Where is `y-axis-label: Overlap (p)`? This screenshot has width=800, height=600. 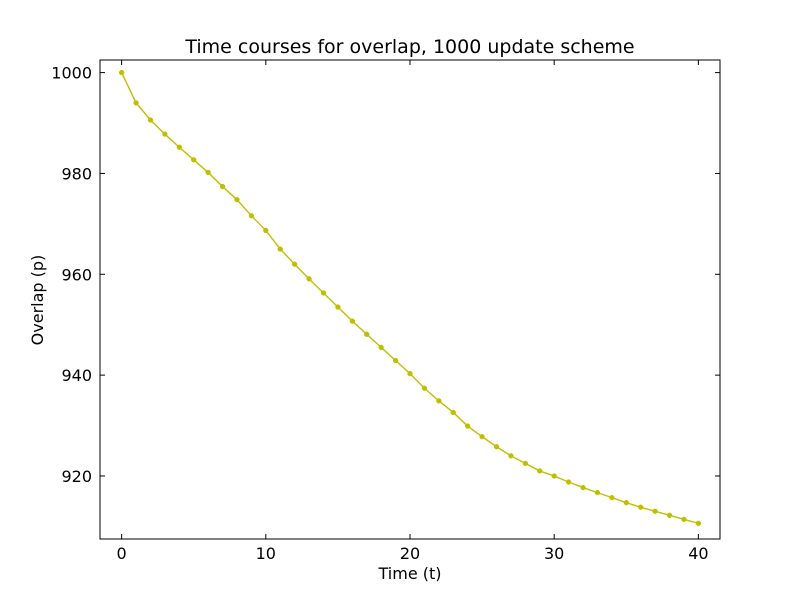
y-axis-label: Overlap (p) is located at coordinates (37, 300).